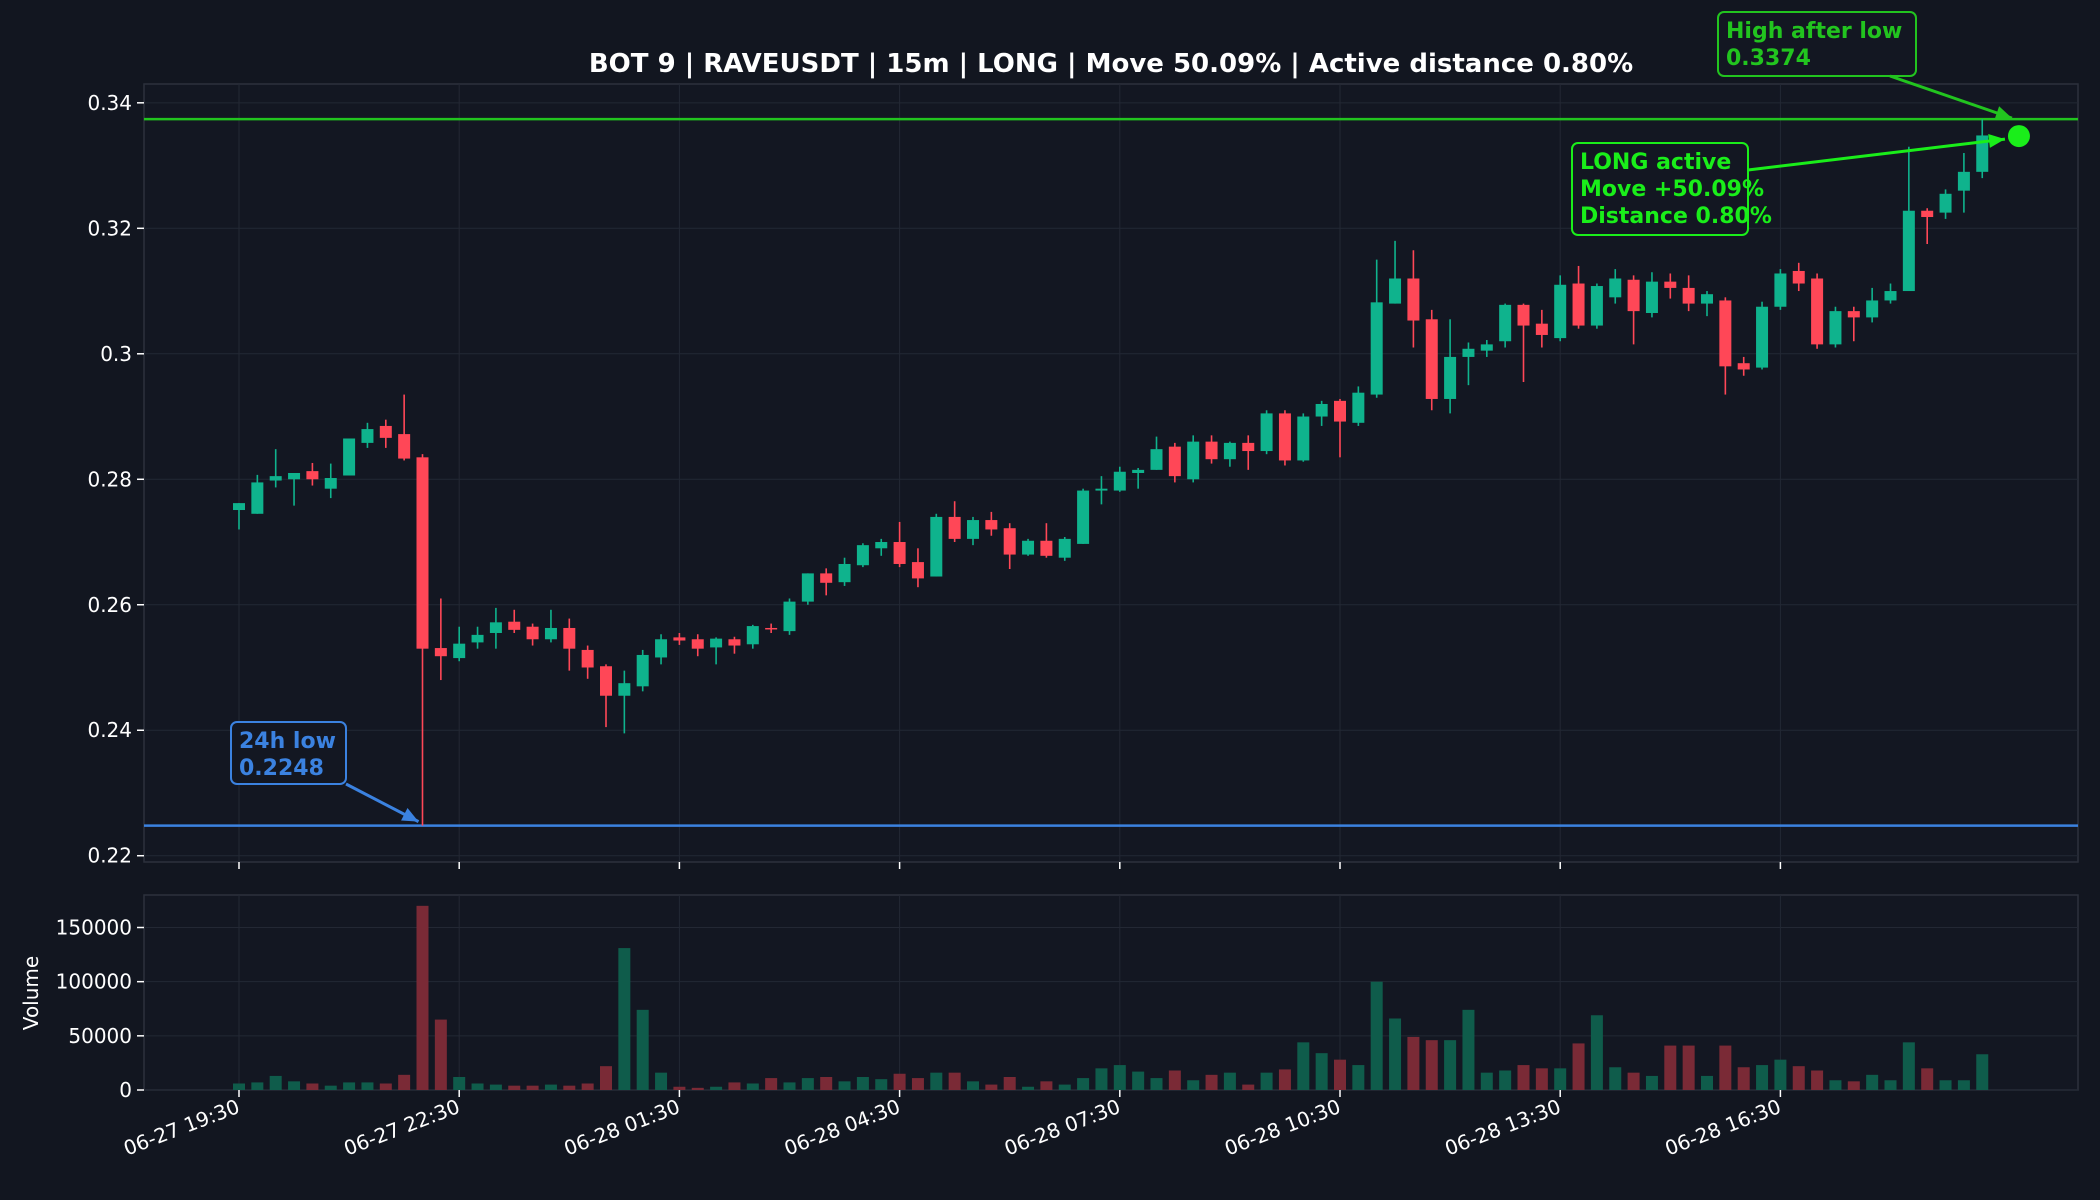 This screenshot has width=2100, height=1200. I want to click on signal-marker, so click(2018, 136).